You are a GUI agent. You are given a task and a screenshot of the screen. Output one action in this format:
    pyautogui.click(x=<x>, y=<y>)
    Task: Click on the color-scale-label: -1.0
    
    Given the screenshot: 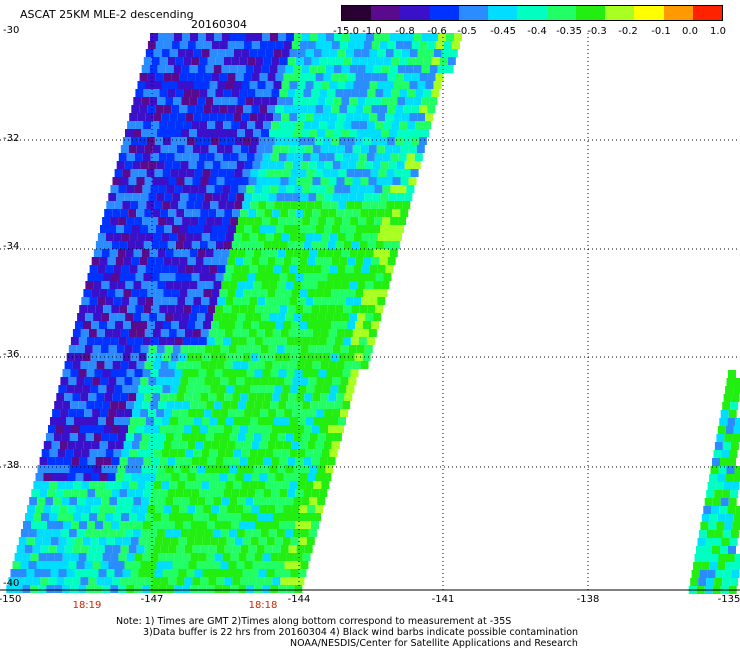 What is the action you would take?
    pyautogui.click(x=372, y=31)
    